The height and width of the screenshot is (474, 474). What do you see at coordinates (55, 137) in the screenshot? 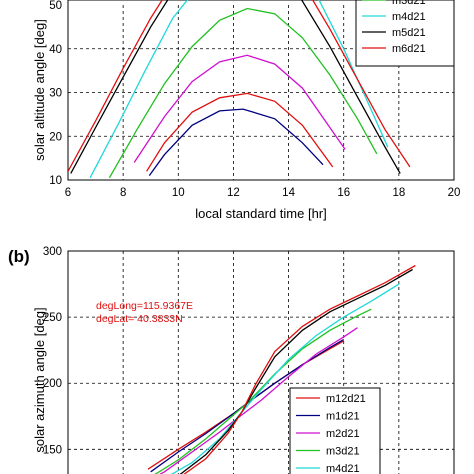
I see `y-tick-label: 20` at bounding box center [55, 137].